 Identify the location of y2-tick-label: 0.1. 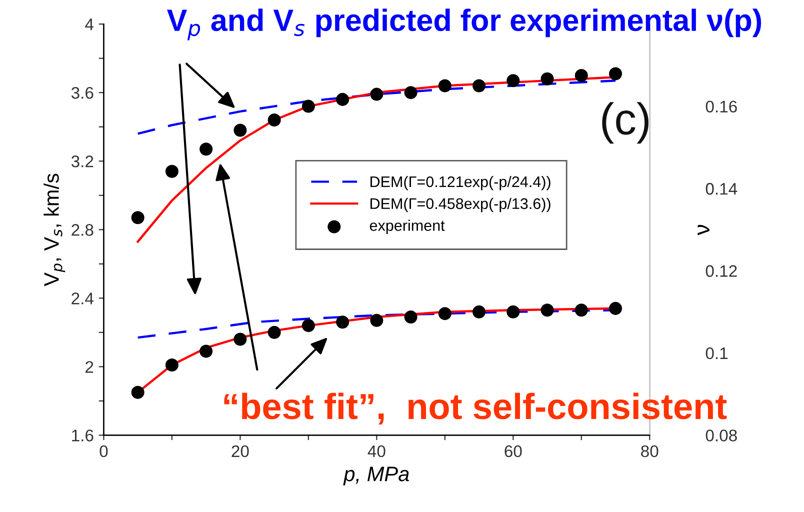
(717, 353).